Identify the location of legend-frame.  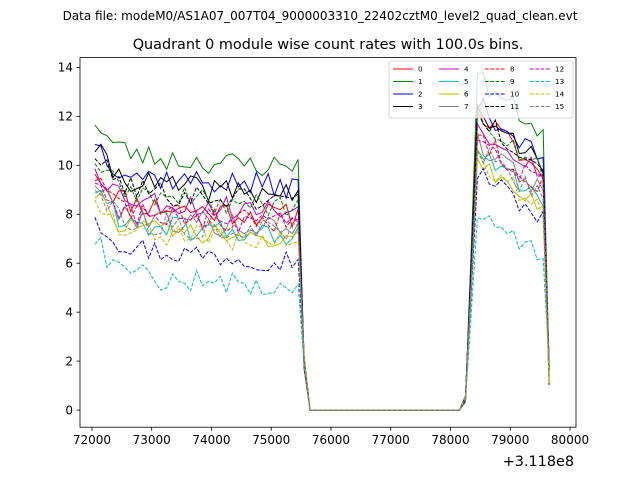
(481, 89).